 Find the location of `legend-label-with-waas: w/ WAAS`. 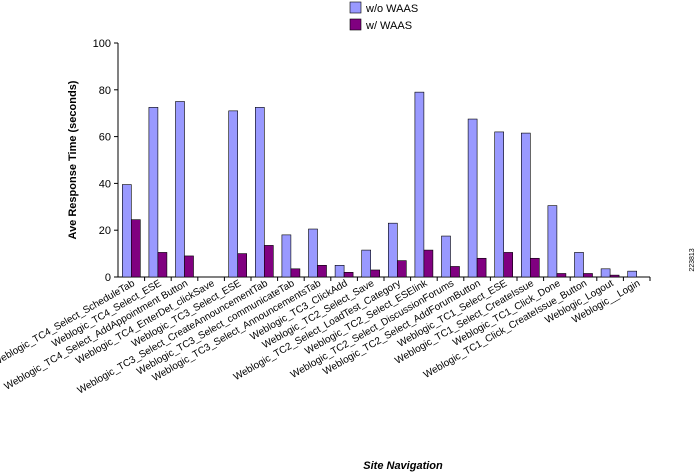

legend-label-with-waas: w/ WAAS is located at coordinates (388, 26).